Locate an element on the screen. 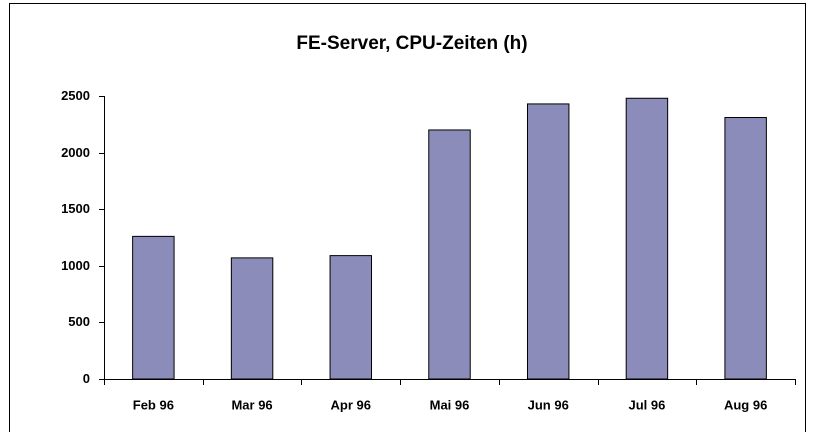 Image resolution: width=813 pixels, height=432 pixels. y-tick-label: 2000 is located at coordinates (75, 152).